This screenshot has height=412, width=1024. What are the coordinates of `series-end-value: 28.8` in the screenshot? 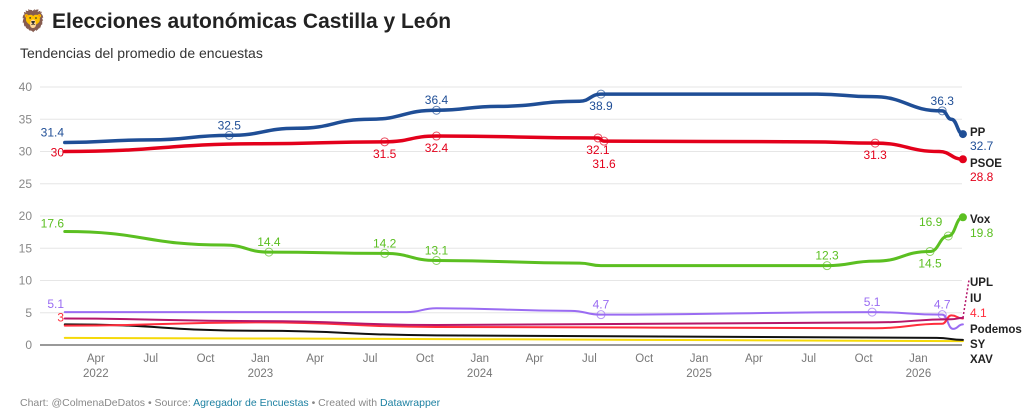 It's located at (982, 177).